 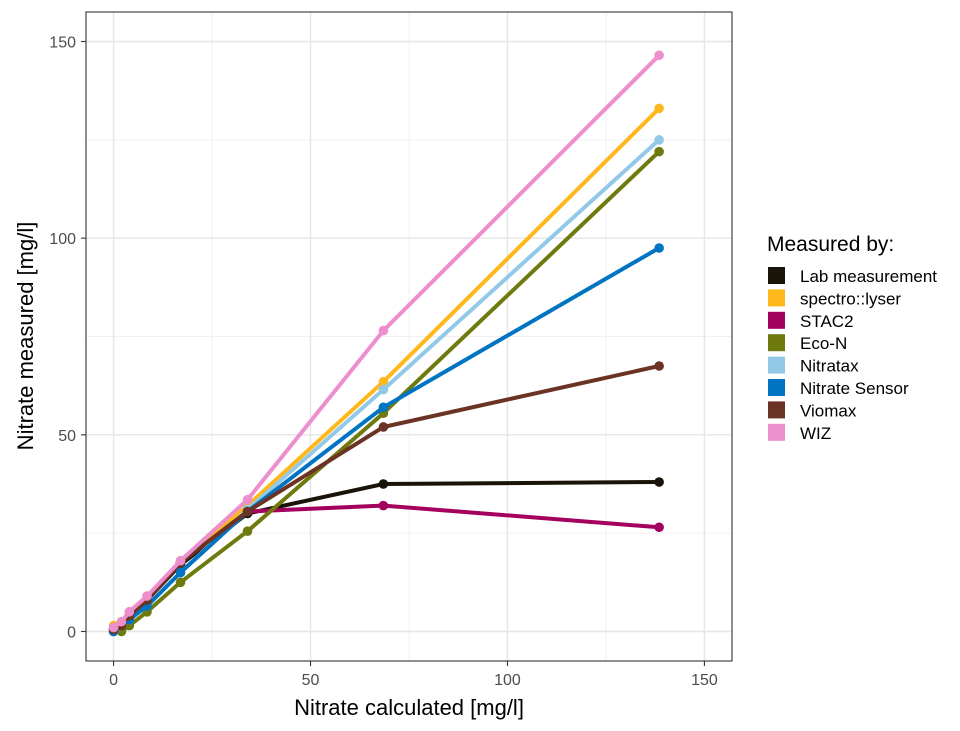 I want to click on x-tick-label: 50, so click(x=311, y=680).